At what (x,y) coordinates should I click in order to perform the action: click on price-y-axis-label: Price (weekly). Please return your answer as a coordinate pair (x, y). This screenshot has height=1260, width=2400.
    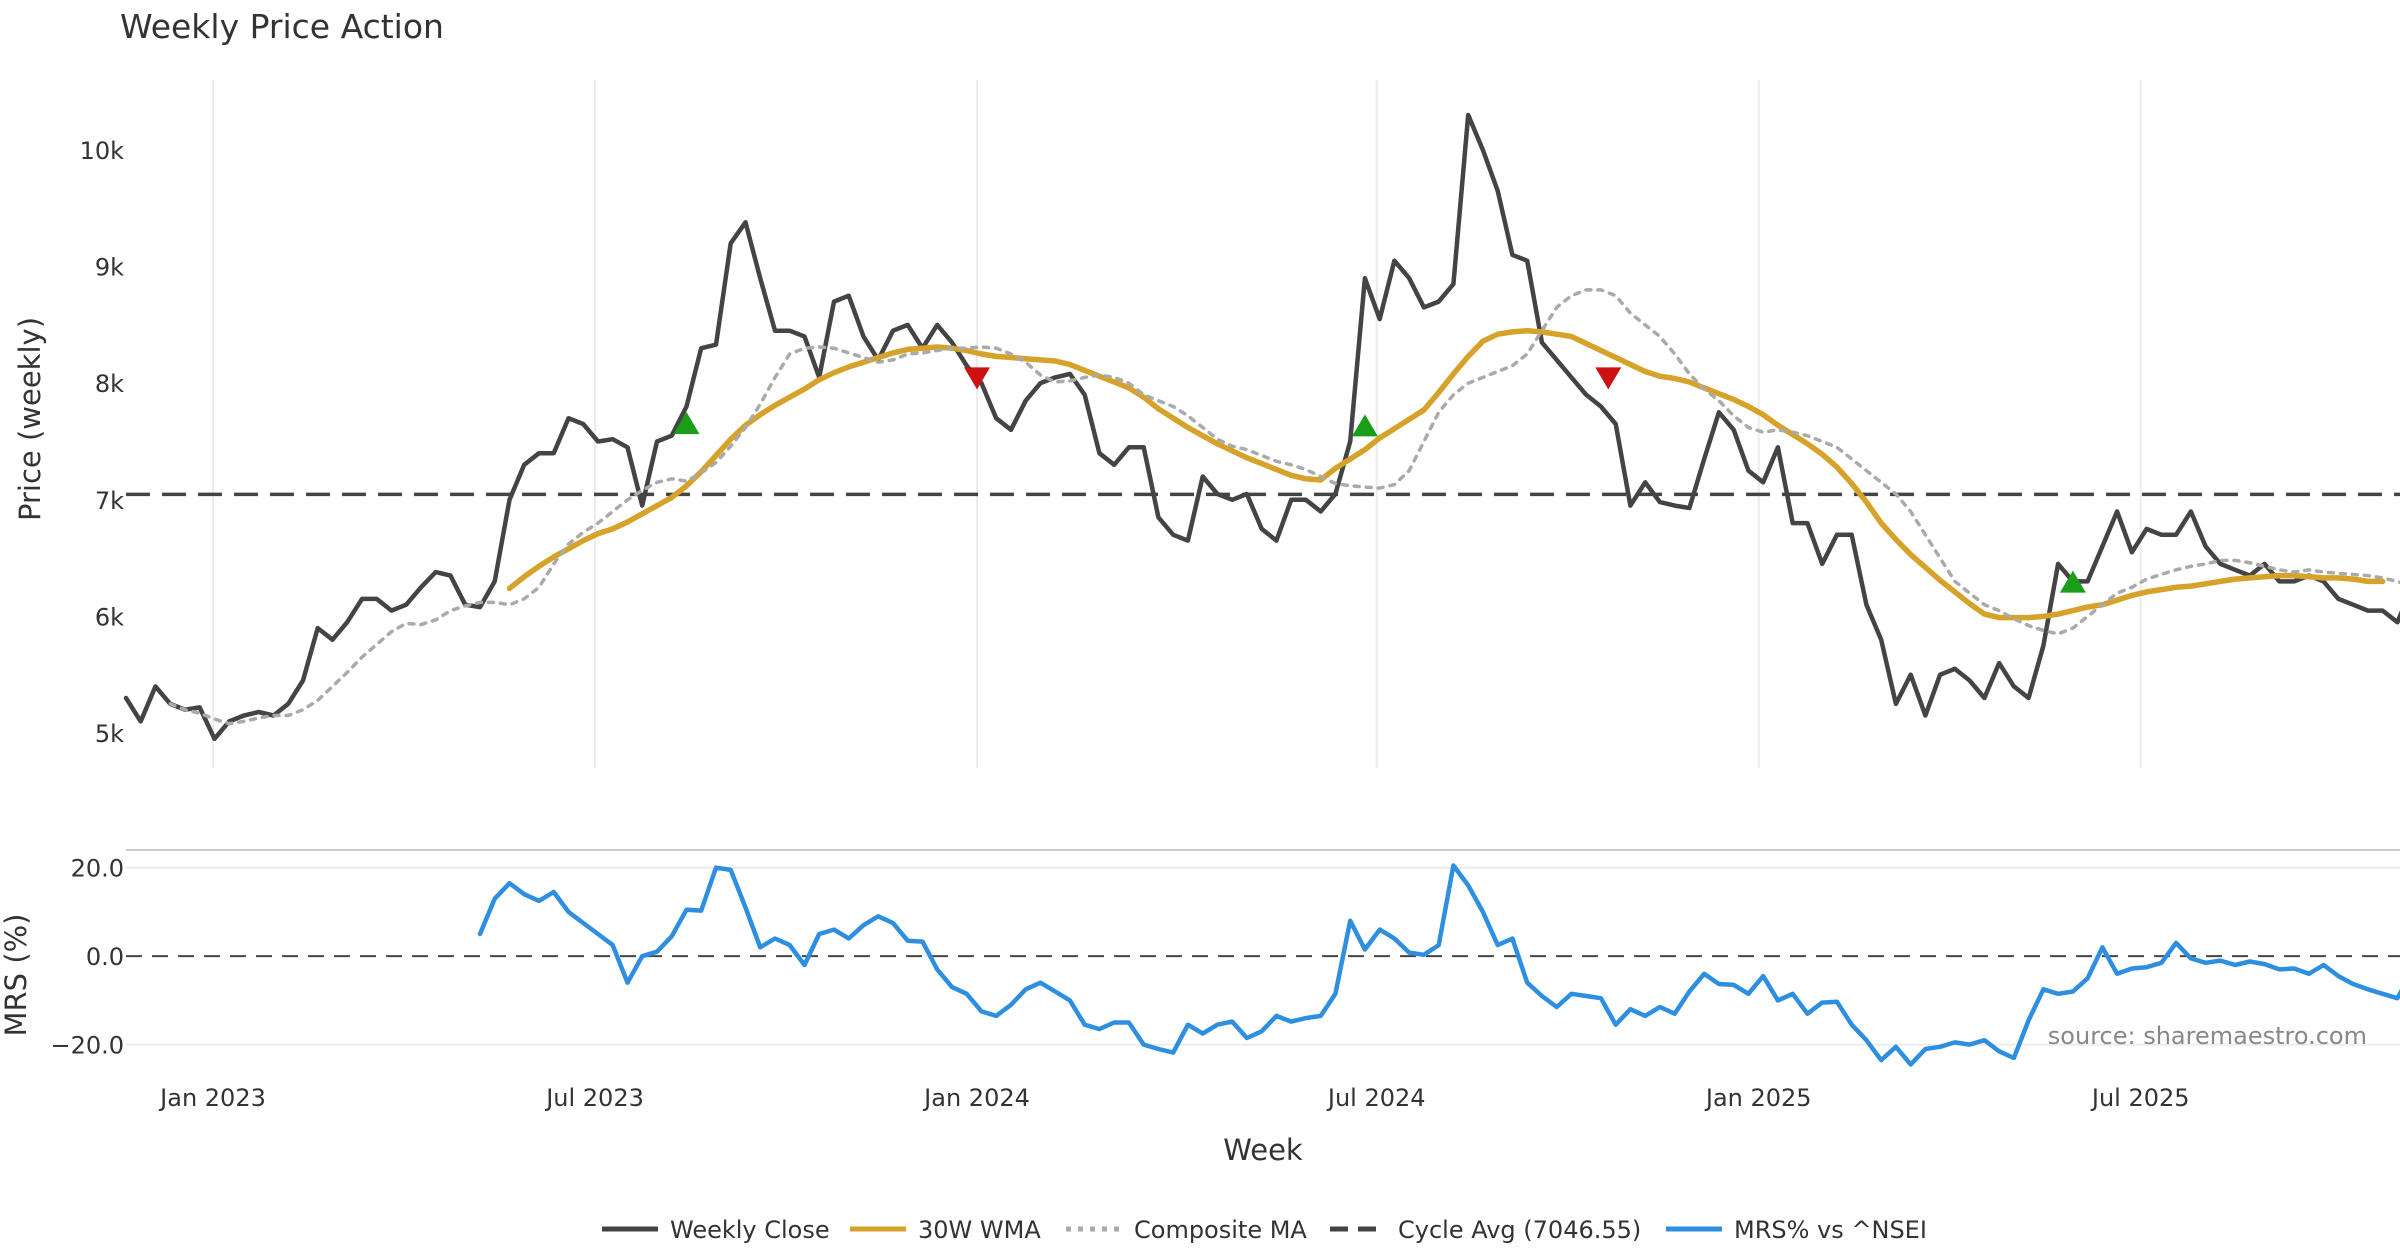
    Looking at the image, I should click on (30, 419).